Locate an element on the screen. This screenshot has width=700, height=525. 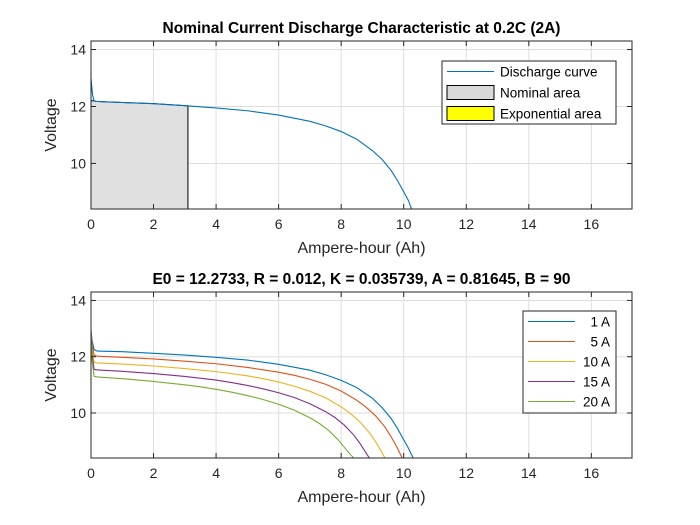
legend-key-nominal-area is located at coordinates (470, 92).